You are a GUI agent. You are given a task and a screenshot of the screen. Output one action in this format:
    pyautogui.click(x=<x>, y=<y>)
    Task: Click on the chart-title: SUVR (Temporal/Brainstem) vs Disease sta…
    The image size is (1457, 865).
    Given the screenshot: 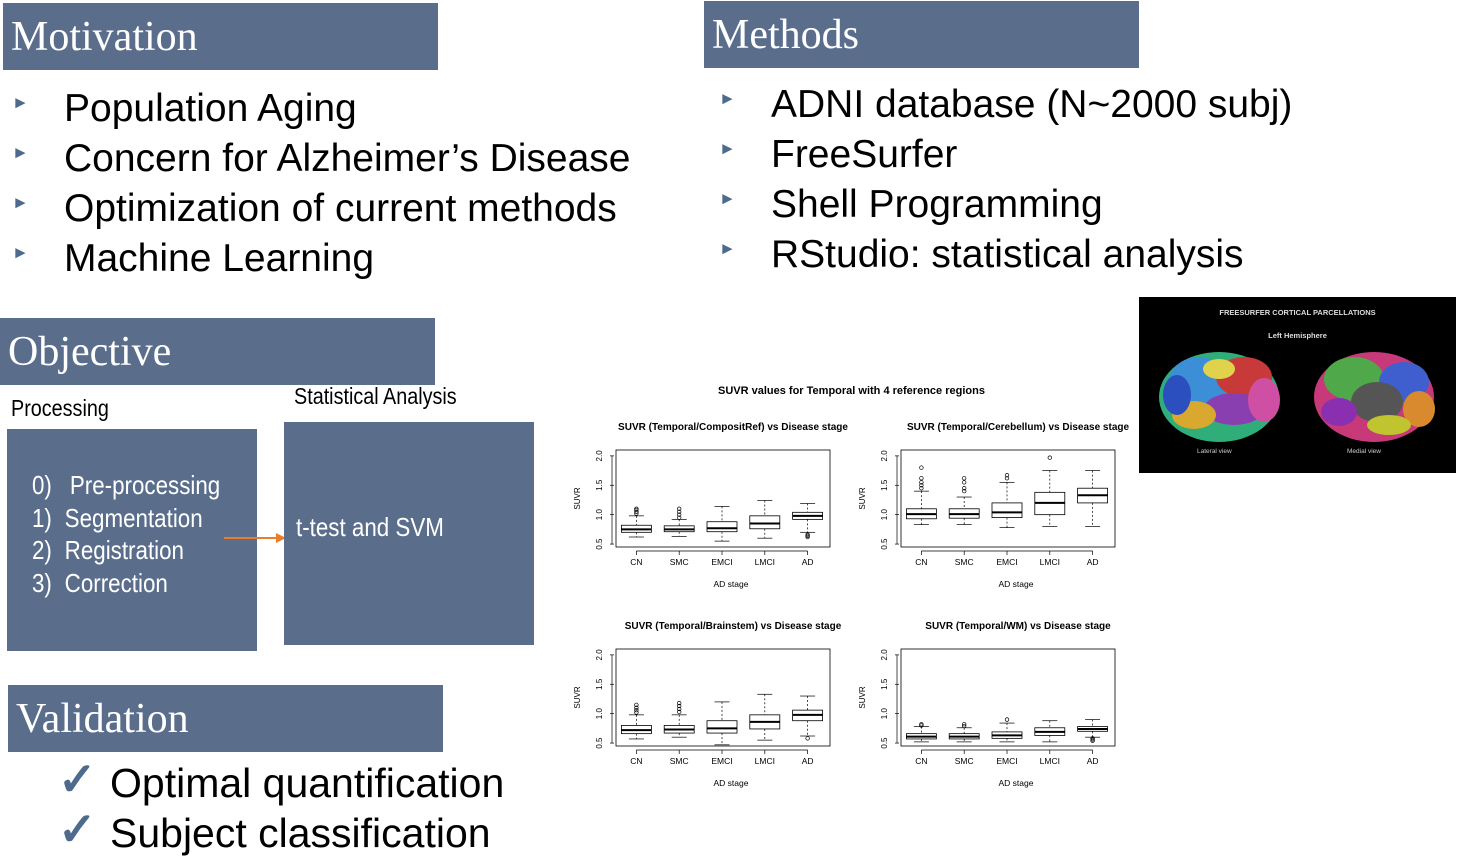 What is the action you would take?
    pyautogui.click(x=733, y=626)
    